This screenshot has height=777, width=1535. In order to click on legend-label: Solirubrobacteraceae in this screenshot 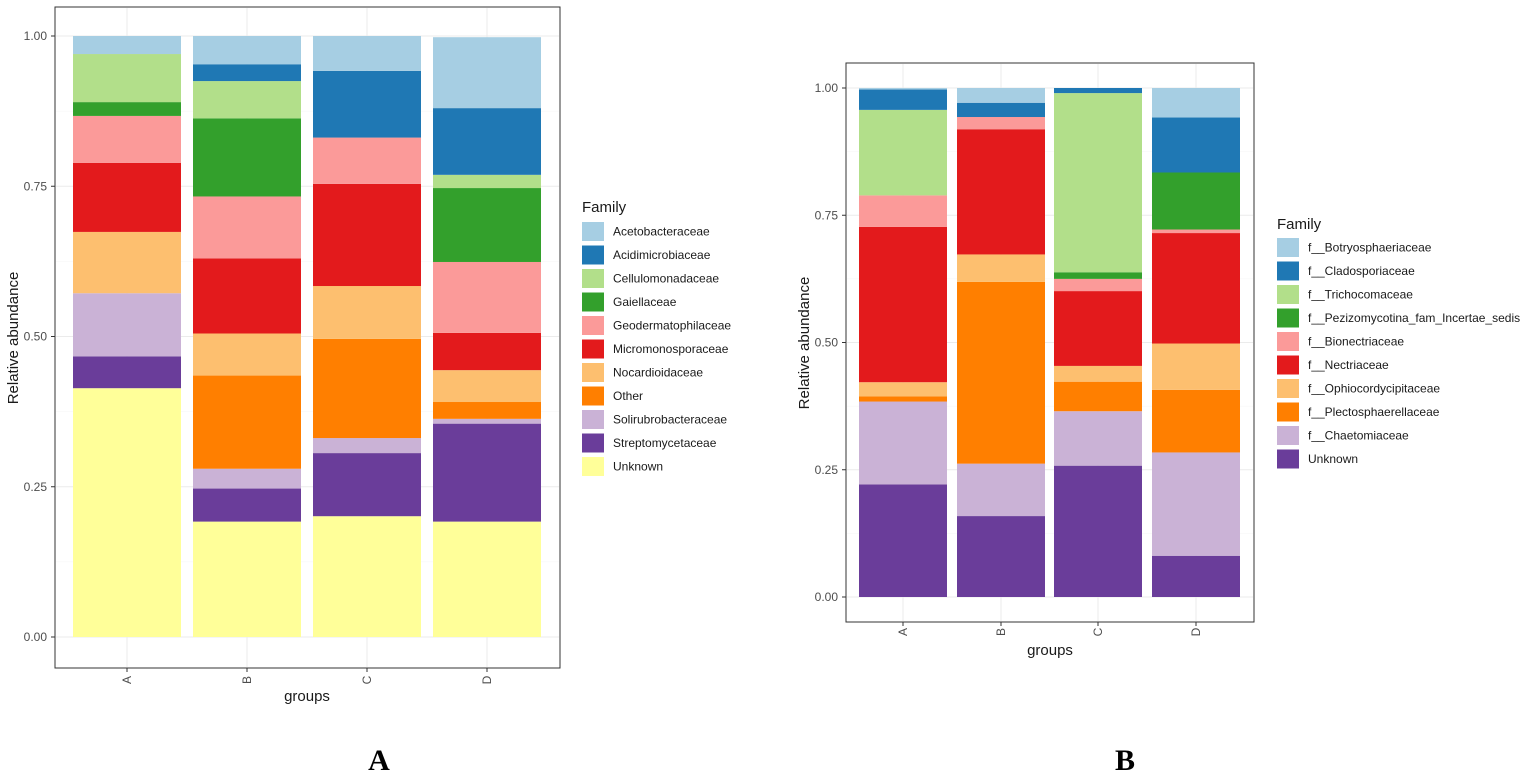, I will do `click(670, 420)`.